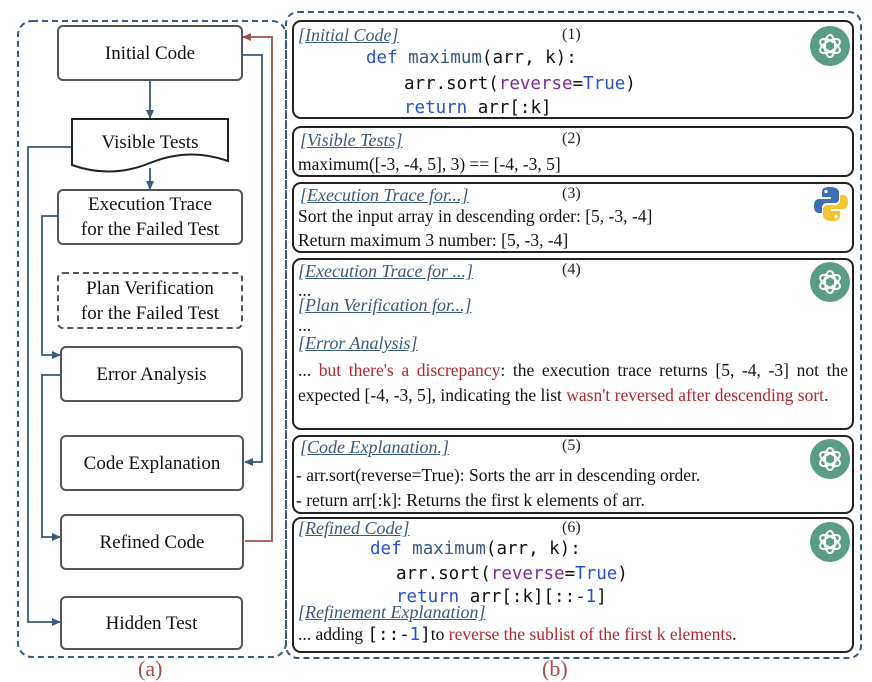  Describe the element at coordinates (358, 343) in the screenshot. I see `panel4-header-error: [Error Analysis]` at that location.